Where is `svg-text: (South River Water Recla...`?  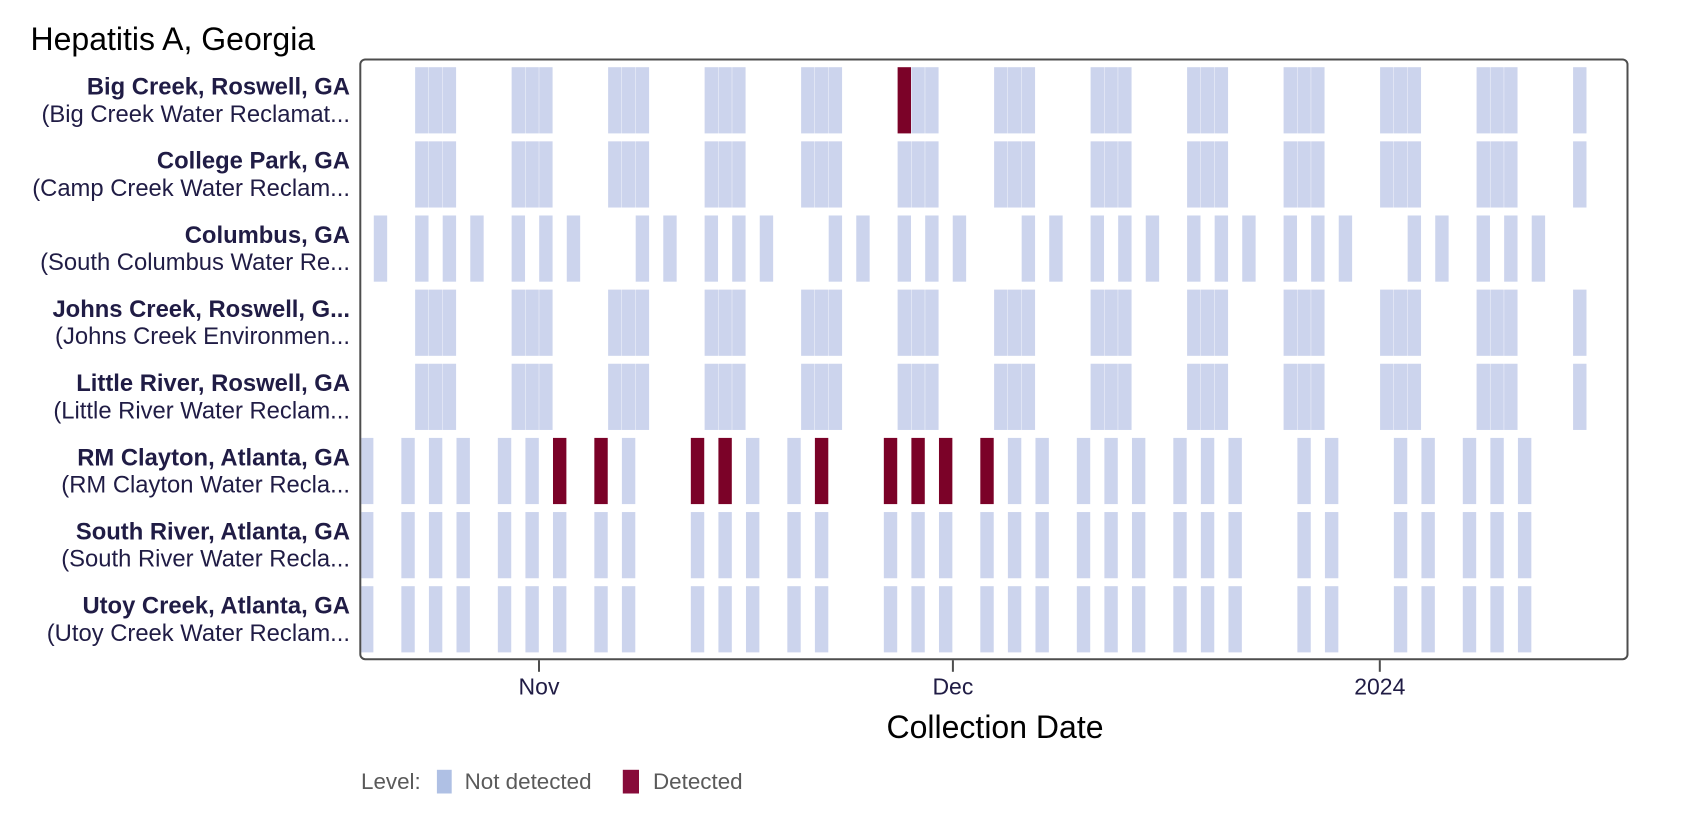
svg-text: (South River Water Recla... is located at coordinates (205, 559).